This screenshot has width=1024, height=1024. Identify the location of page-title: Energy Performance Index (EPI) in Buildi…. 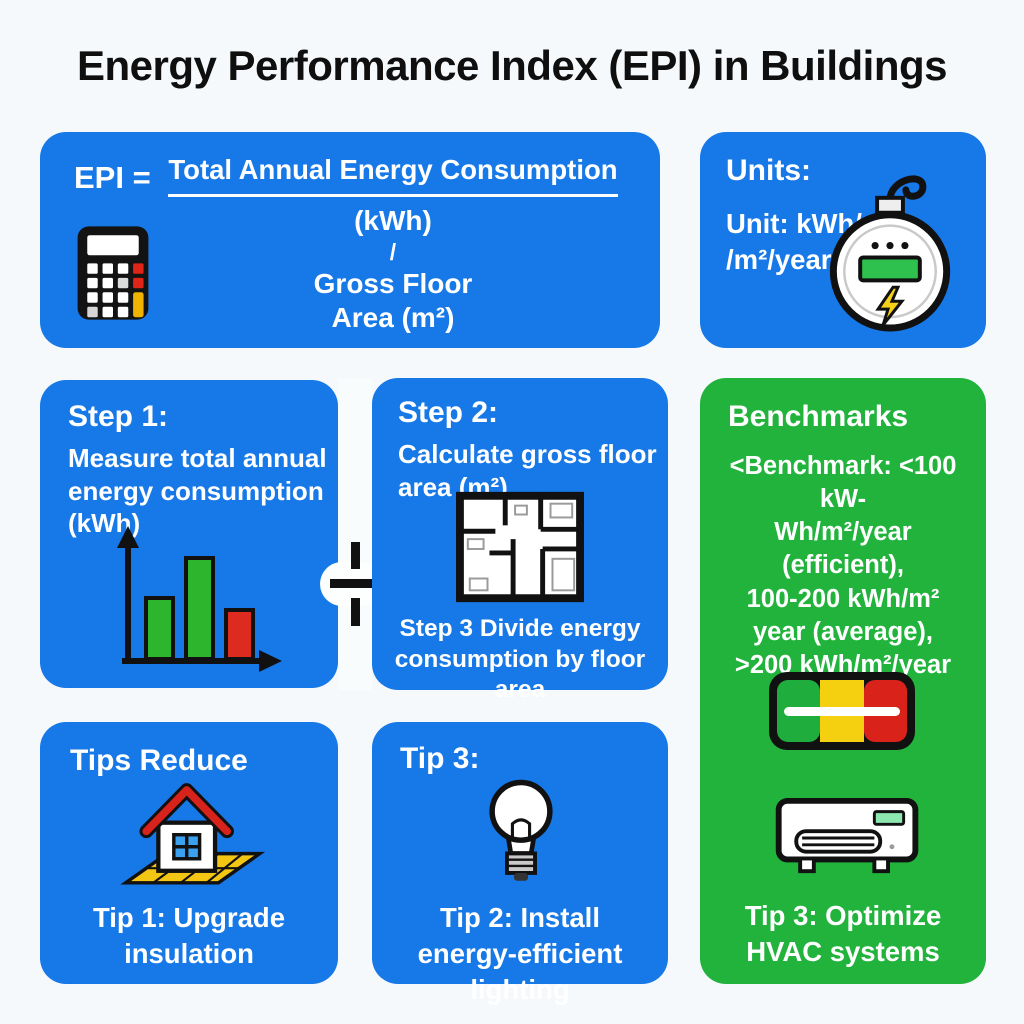
(512, 65).